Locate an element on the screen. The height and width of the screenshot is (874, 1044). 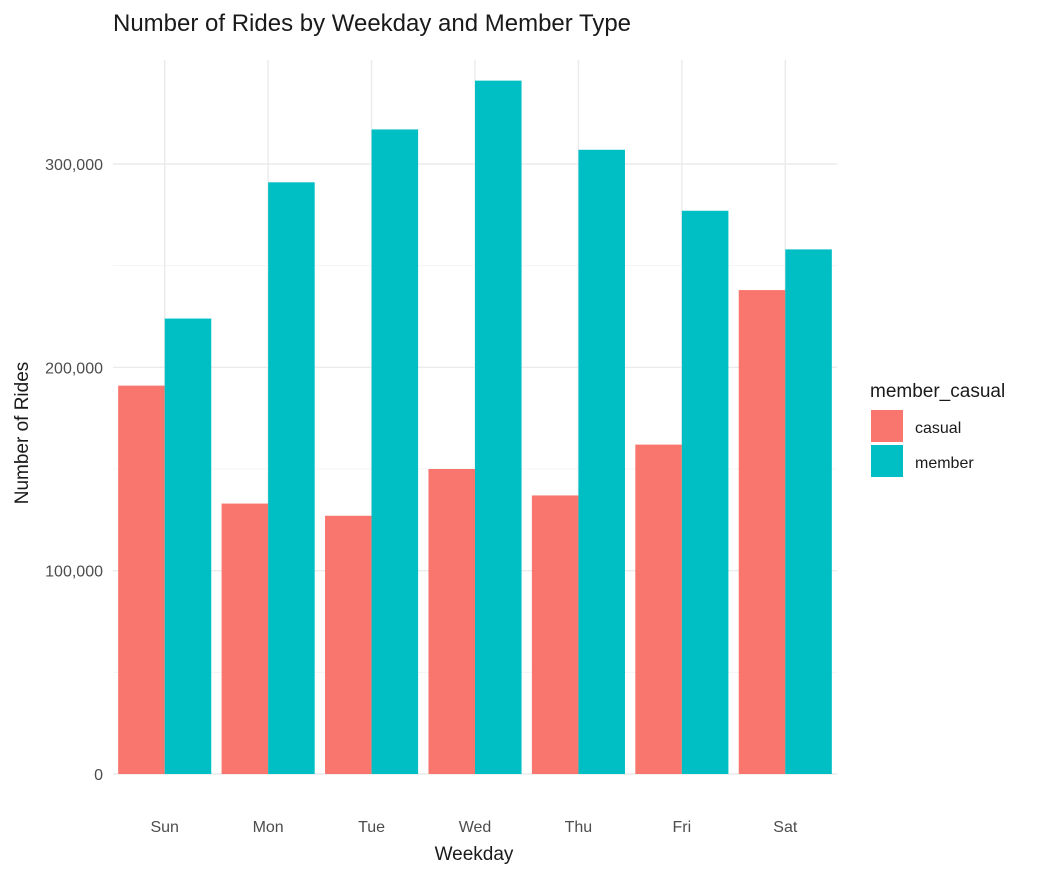
bar-member-wed is located at coordinates (498, 427).